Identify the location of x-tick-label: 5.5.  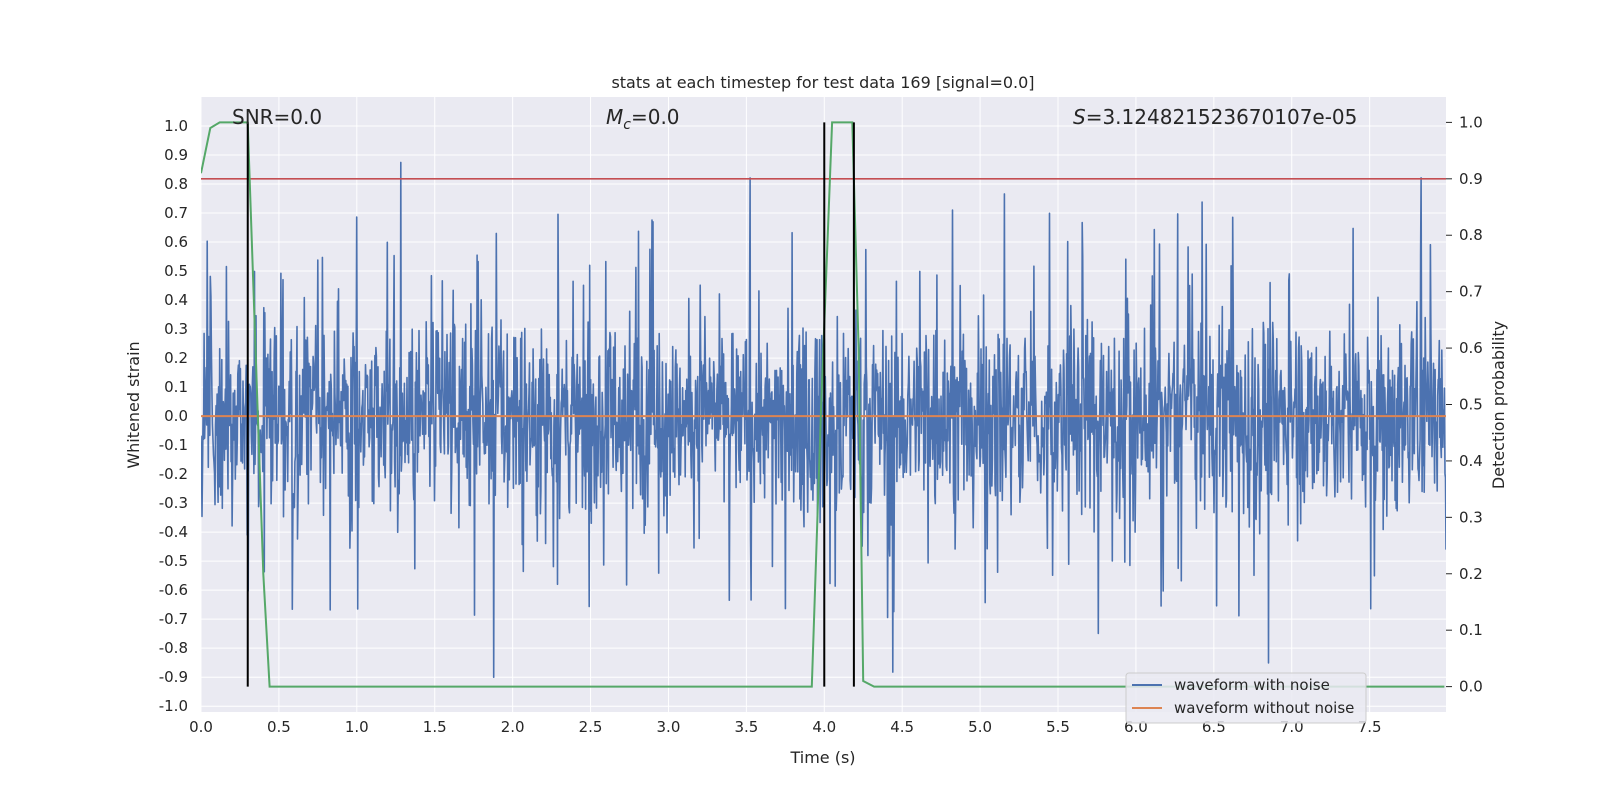
(1058, 727).